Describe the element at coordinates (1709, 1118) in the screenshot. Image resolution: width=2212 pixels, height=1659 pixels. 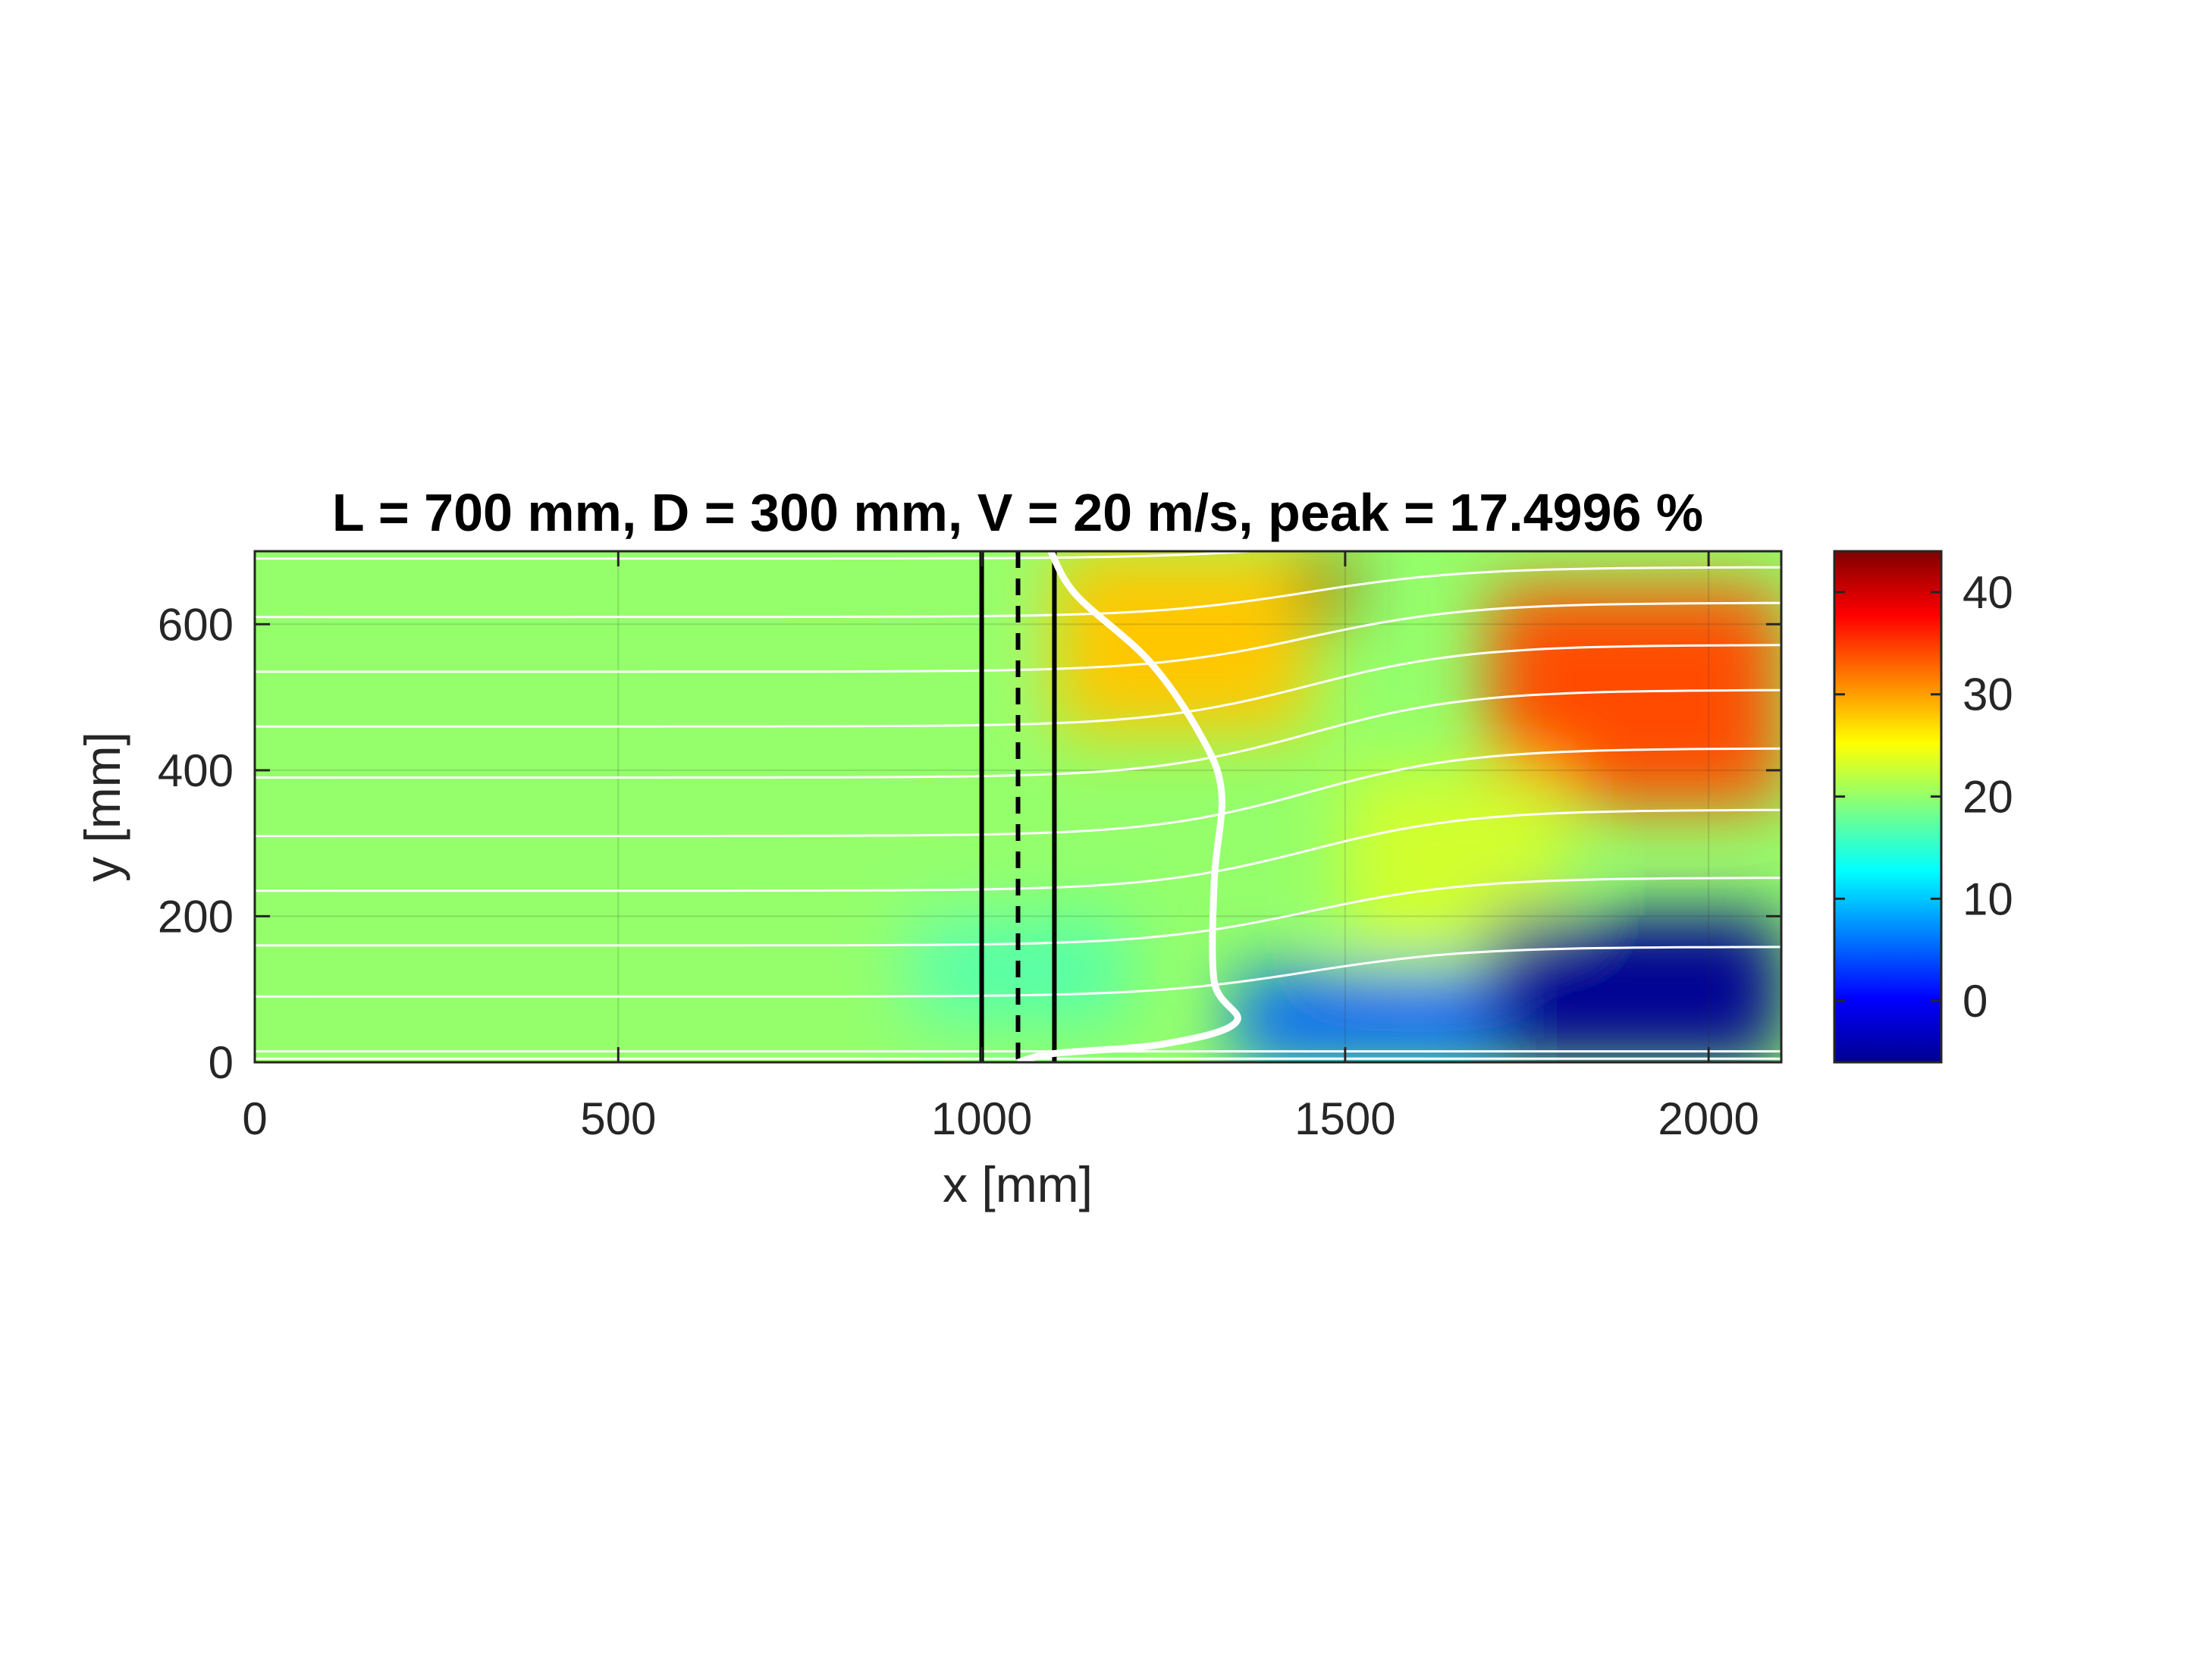
I see `x-tick-label: 2000` at that location.